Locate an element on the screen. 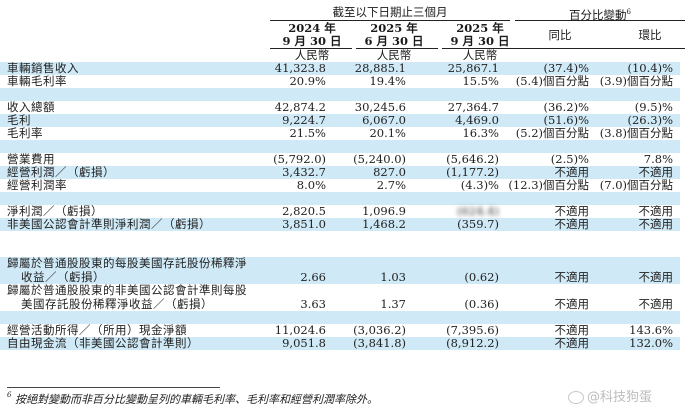 The width and height of the screenshot is (690, 409). value-yoy: (2.5)% is located at coordinates (569, 159).